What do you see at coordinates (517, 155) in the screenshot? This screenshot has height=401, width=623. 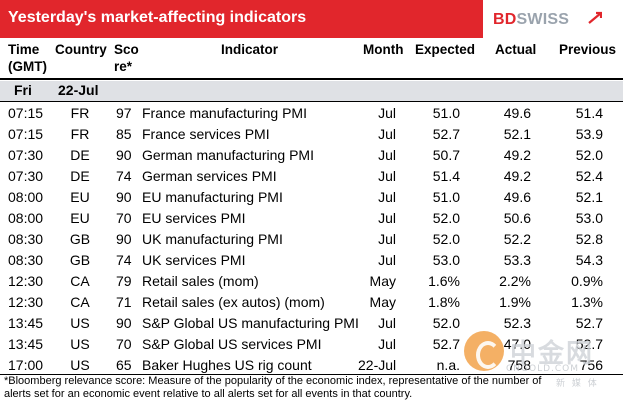 I see `cell-actual: 49.2` at bounding box center [517, 155].